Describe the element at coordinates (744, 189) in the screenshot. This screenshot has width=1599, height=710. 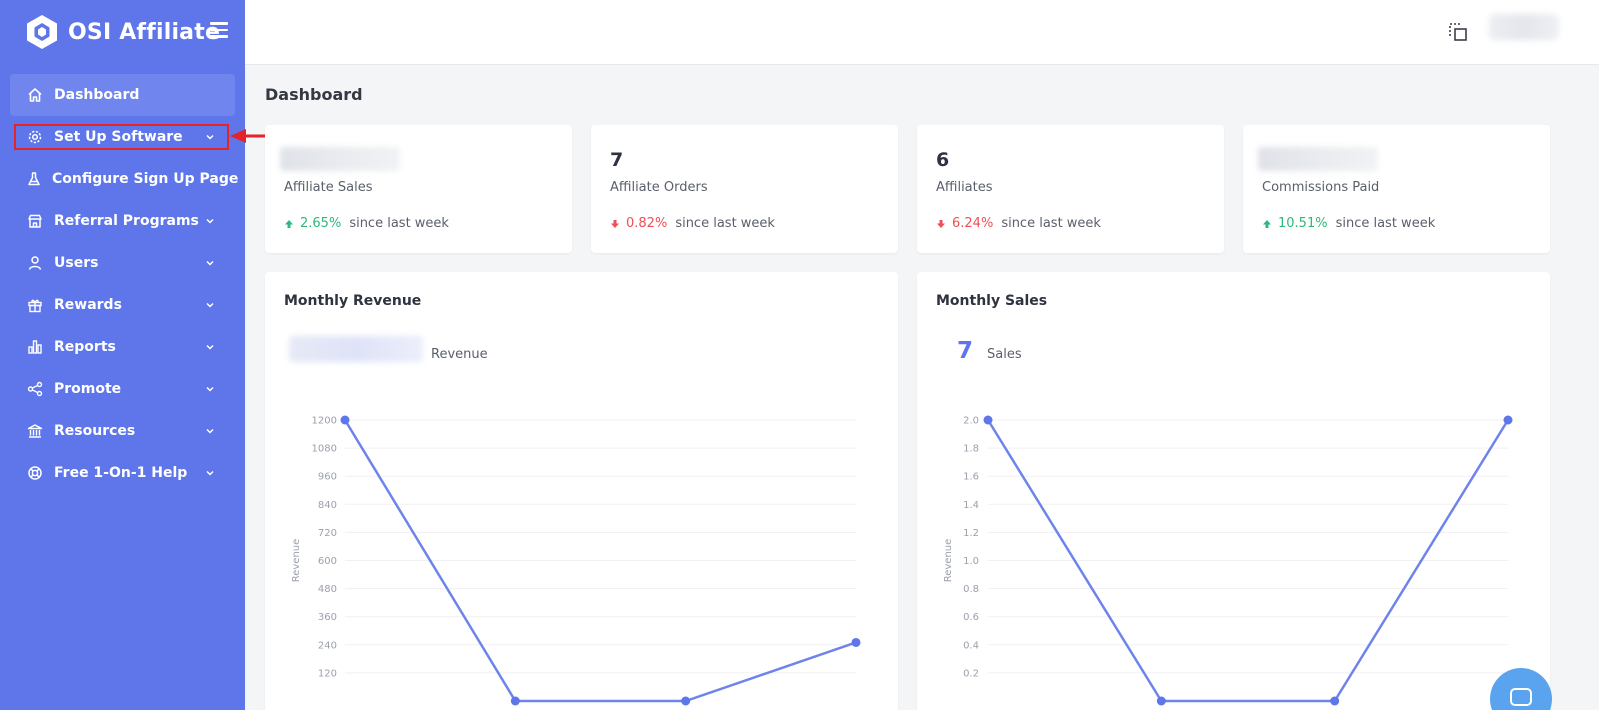
I see `stat-card-affiliate-orders: 7 Affiliate Orders 0.82% since last week` at that location.